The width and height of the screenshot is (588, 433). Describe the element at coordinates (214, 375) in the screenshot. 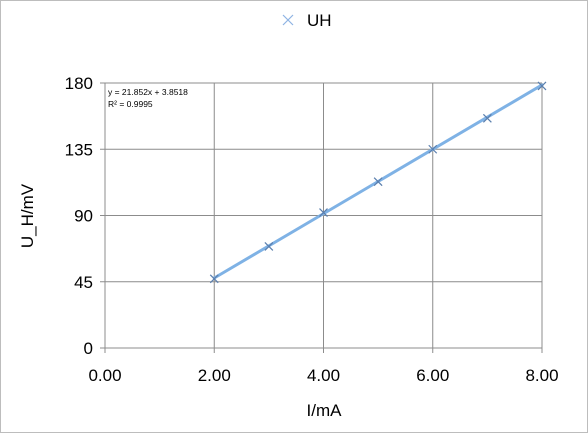

I see `x-tick-label-1: 2.00` at that location.